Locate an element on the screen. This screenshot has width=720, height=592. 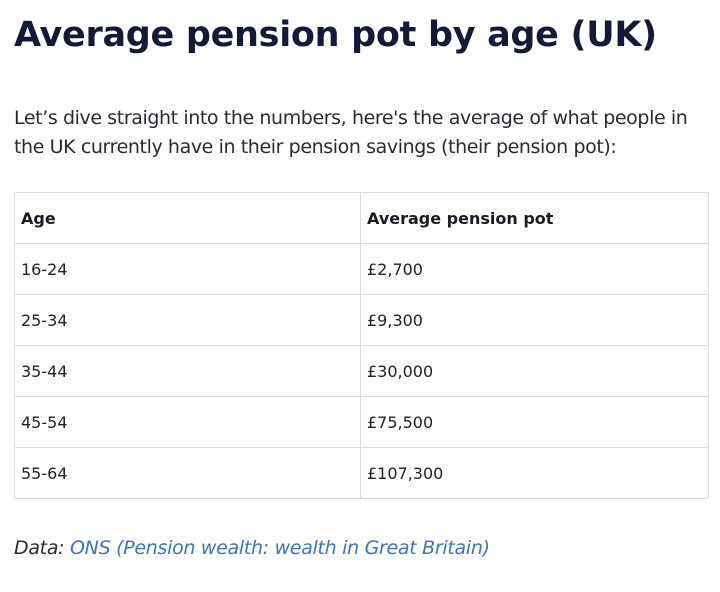
column-header-pension-pot: Average pension pot is located at coordinates (534, 218).